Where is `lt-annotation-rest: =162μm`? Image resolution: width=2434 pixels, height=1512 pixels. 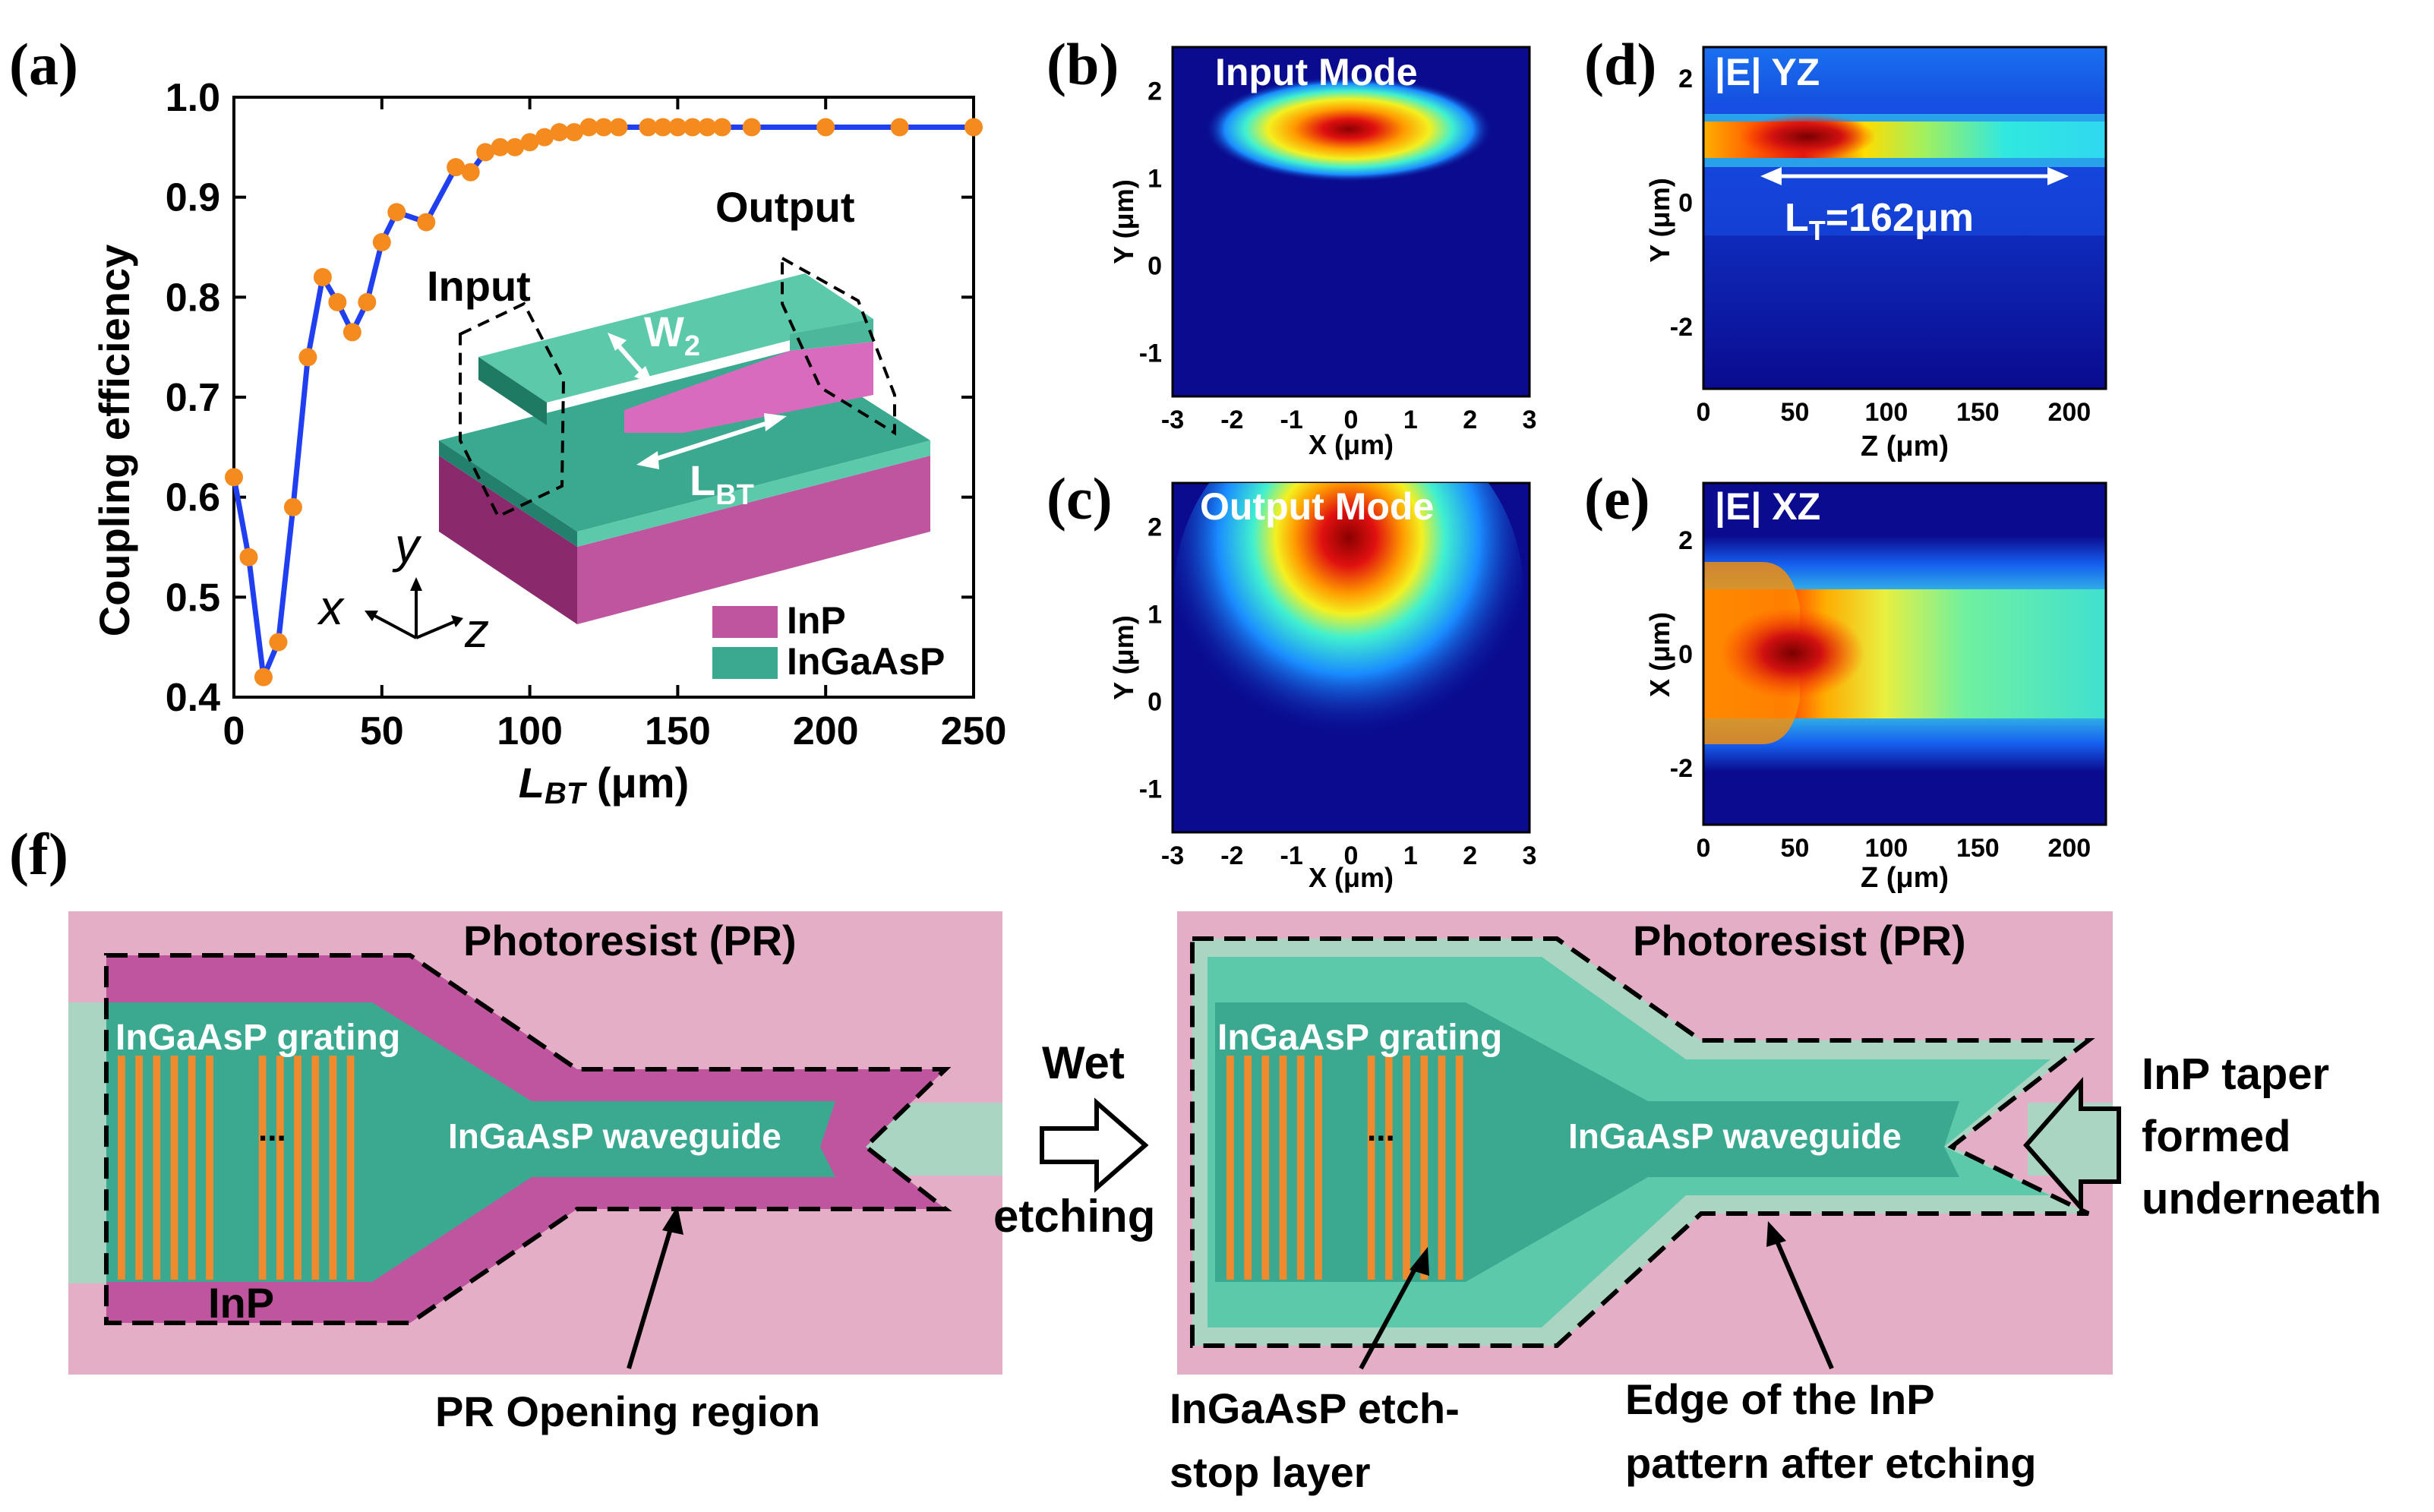
lt-annotation-rest: =162μm is located at coordinates (1900, 218).